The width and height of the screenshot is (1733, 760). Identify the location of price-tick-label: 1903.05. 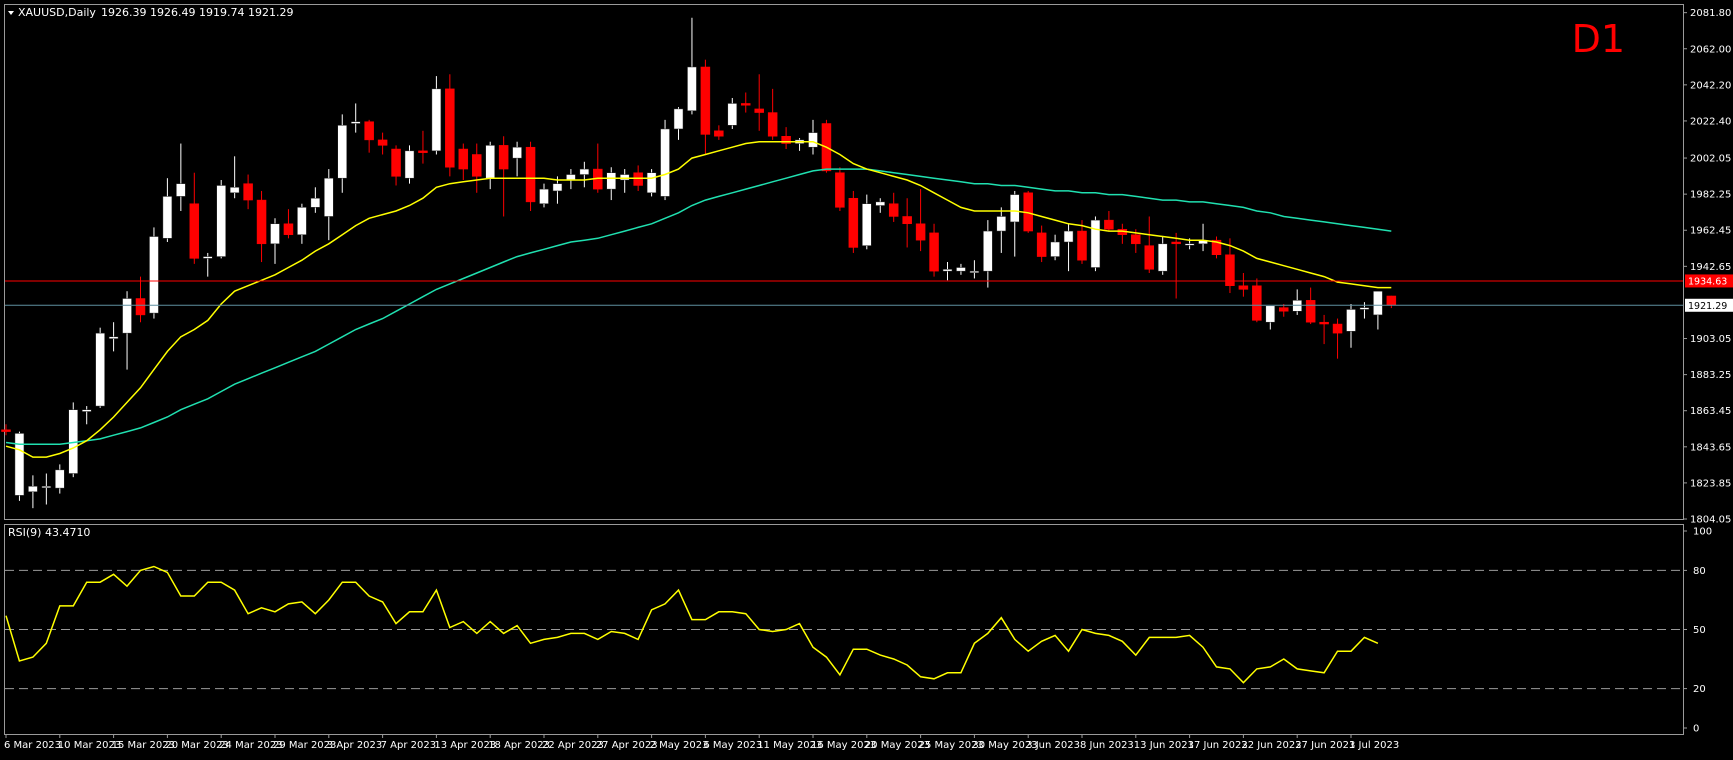
(1710, 339).